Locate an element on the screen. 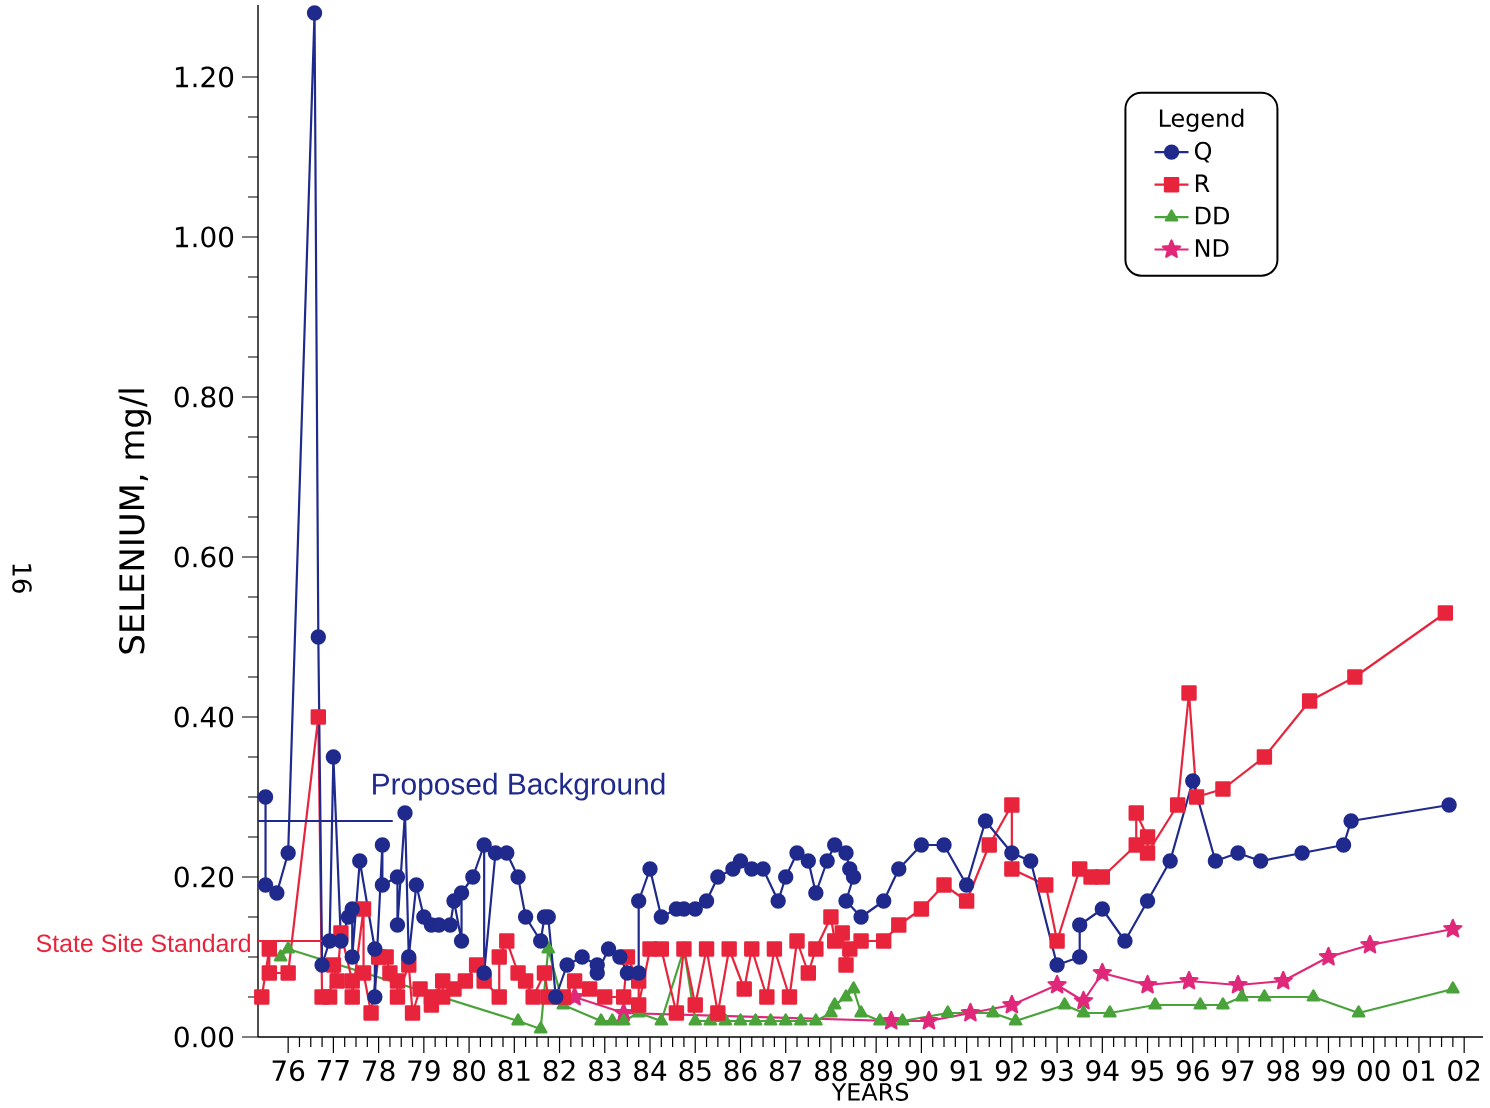  x-tick-label: 81 is located at coordinates (514, 1071).